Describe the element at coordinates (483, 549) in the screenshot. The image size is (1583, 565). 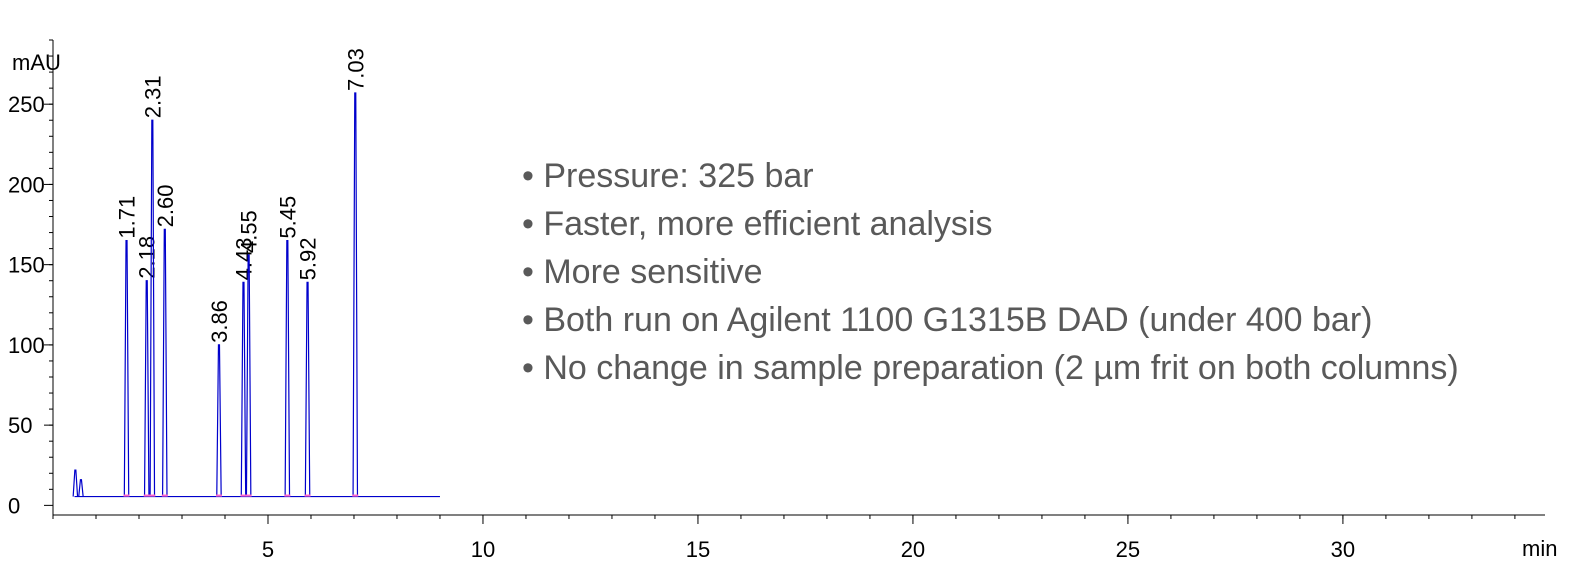
I see `x-tick-label: 10` at that location.